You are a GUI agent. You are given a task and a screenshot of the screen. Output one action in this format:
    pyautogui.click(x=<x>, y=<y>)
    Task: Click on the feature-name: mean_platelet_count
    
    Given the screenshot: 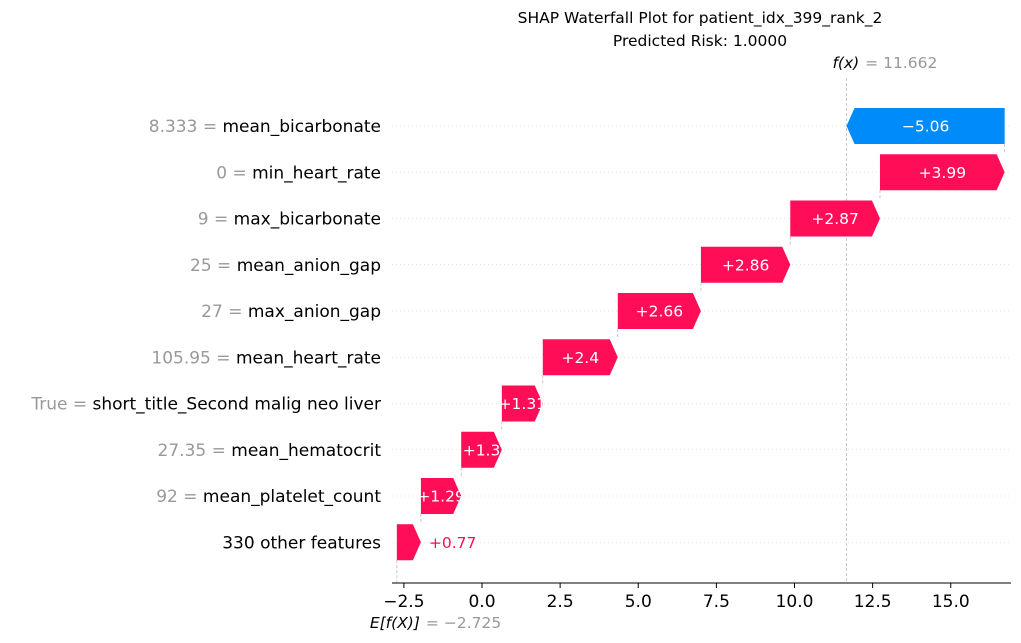 What is the action you would take?
    pyautogui.click(x=292, y=497)
    